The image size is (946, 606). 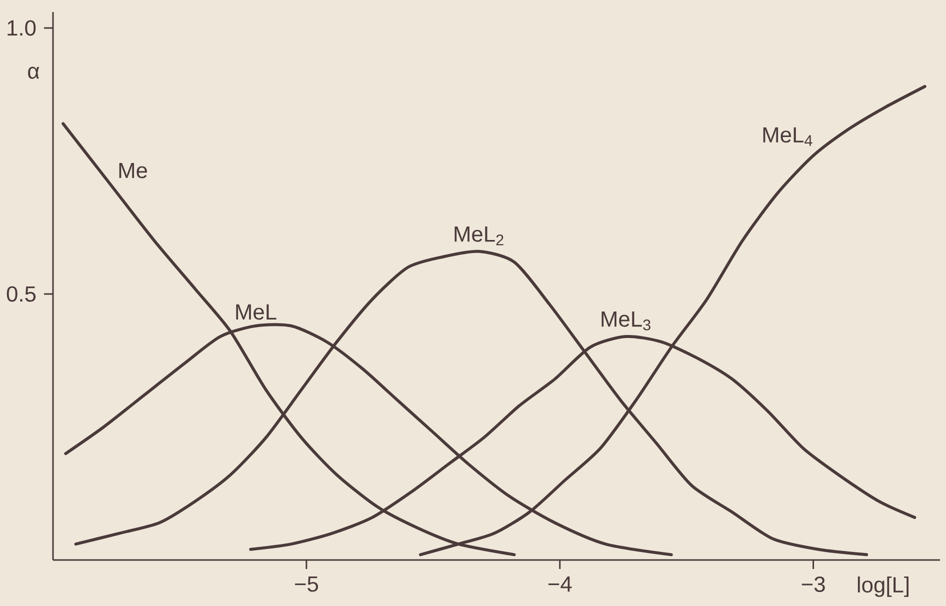 What do you see at coordinates (560, 584) in the screenshot?
I see `x-tick-label: −4` at bounding box center [560, 584].